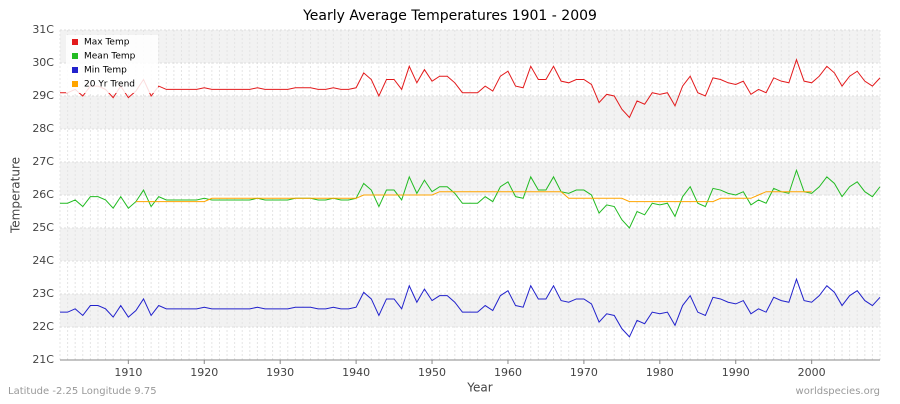 The image size is (900, 404). I want to click on legend: Max Temp Mean Temp Min Temp 20 Yr Trend, so click(112, 64).